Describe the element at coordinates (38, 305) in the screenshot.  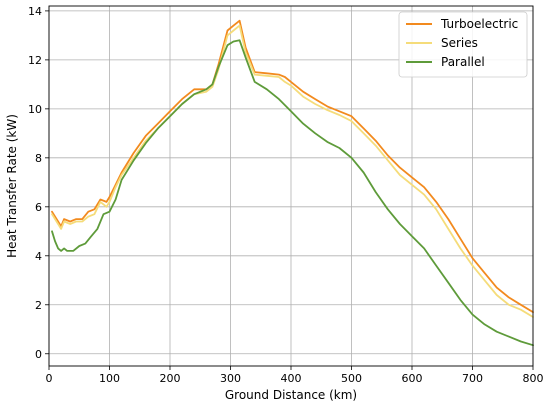
I see `y-tick-label: 2` at that location.